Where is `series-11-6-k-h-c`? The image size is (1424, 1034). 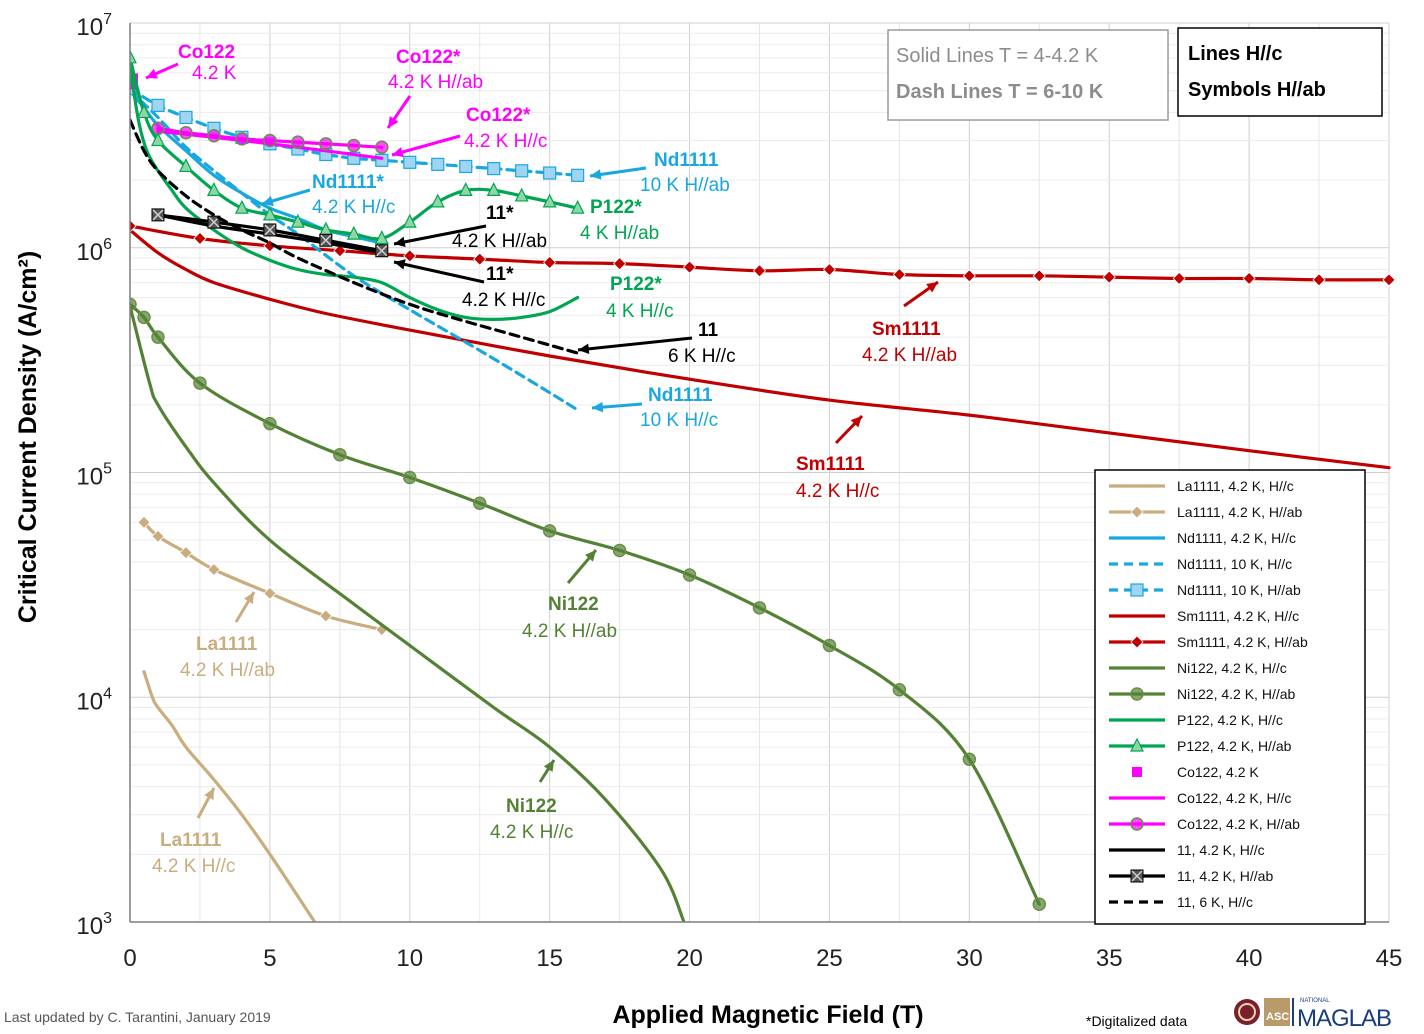 series-11-6-k-h-c is located at coordinates (355, 236).